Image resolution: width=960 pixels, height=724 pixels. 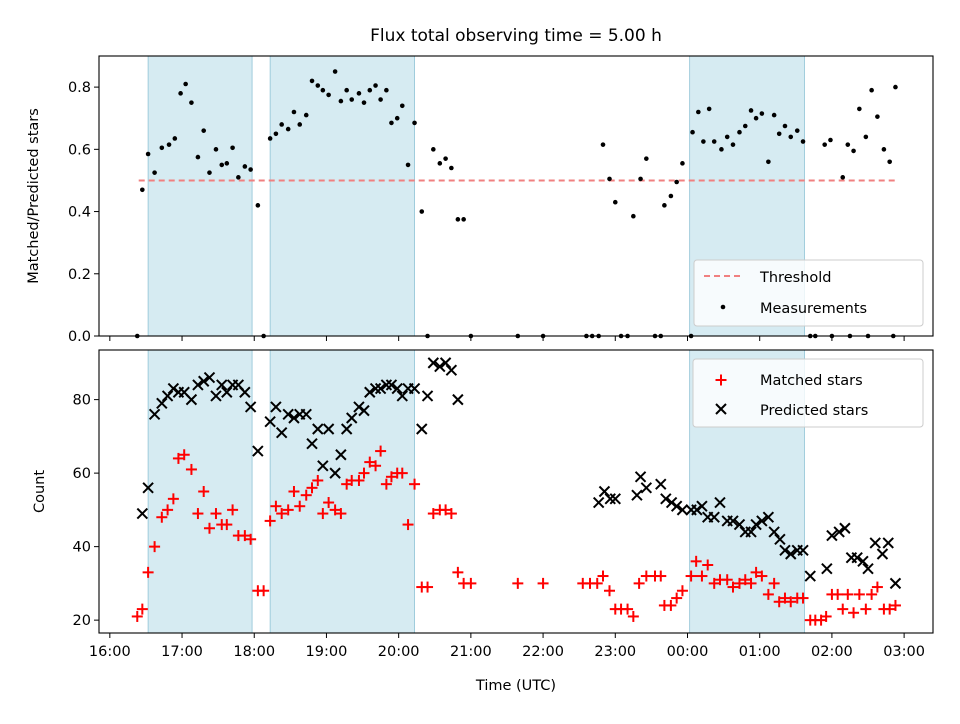 I want to click on legend-threshold-label: Threshold, so click(x=795, y=278).